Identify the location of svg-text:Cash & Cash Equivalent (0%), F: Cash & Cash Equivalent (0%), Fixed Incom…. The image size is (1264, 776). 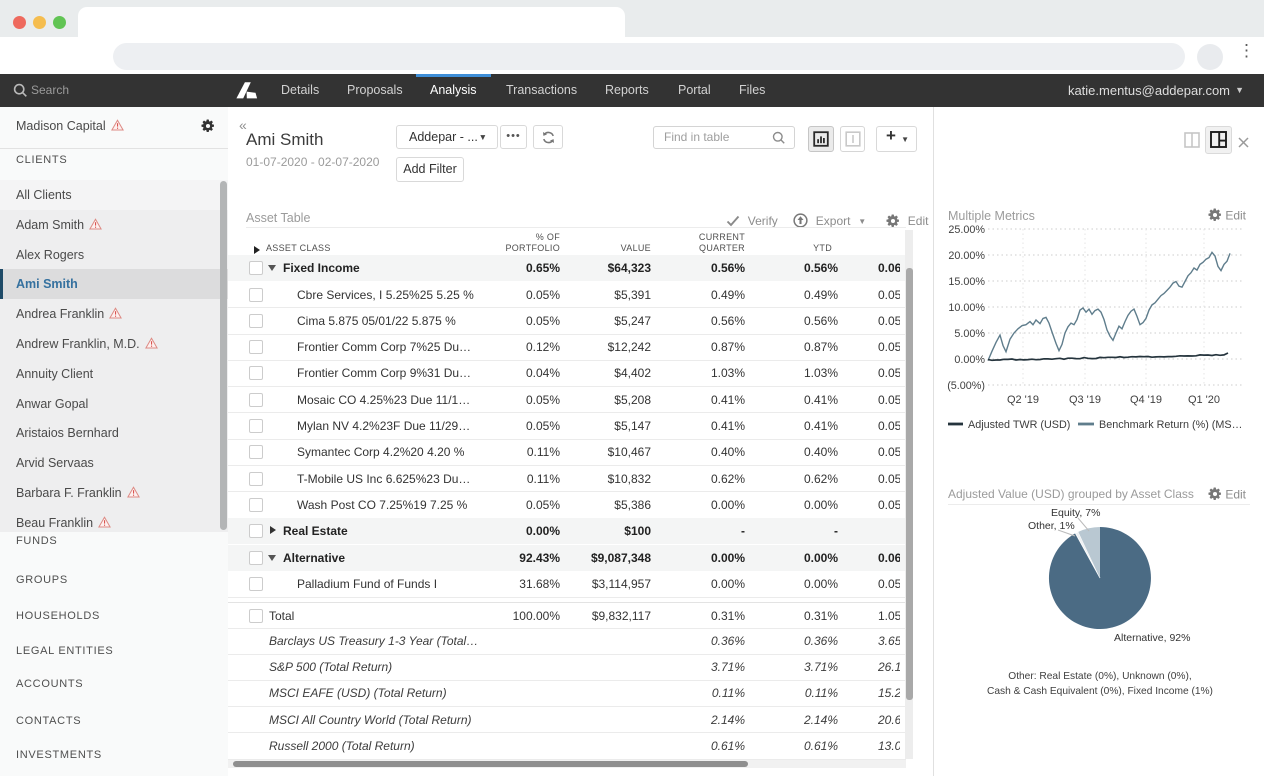
(1100, 691).